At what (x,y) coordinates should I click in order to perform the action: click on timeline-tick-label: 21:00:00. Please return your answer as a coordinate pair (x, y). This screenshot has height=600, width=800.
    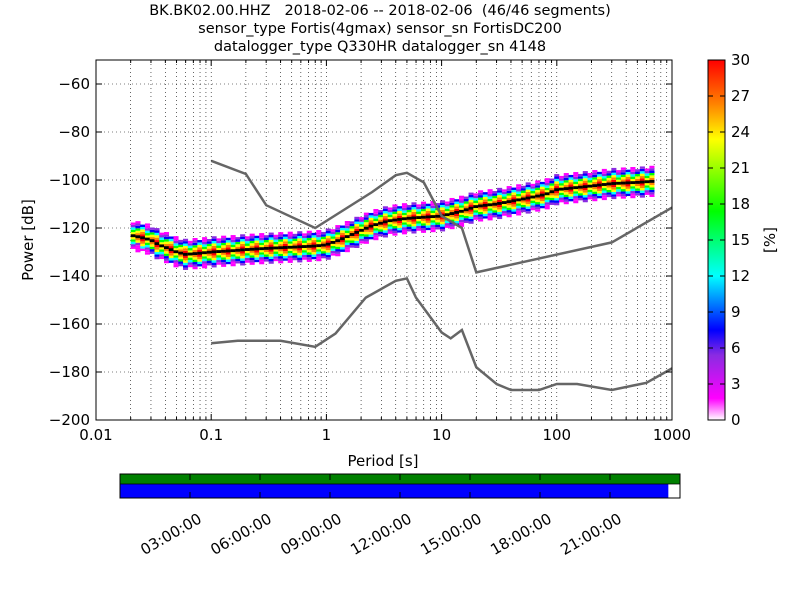
    Looking at the image, I should click on (590, 534).